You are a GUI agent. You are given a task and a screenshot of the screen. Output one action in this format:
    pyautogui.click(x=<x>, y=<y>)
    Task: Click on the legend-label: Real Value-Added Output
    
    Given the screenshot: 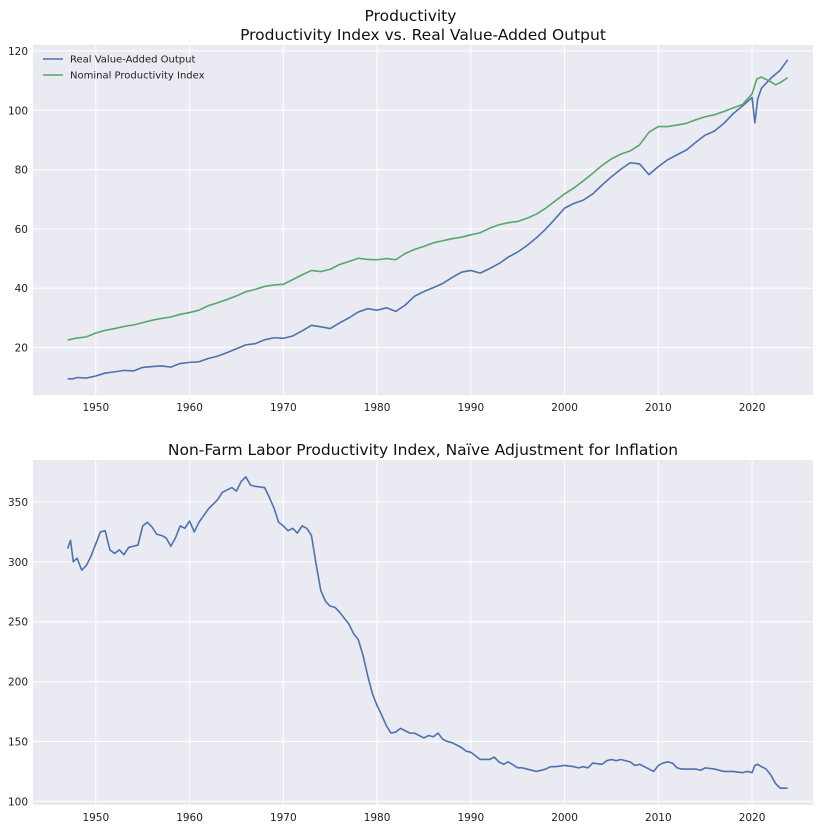 What is the action you would take?
    pyautogui.click(x=132, y=60)
    